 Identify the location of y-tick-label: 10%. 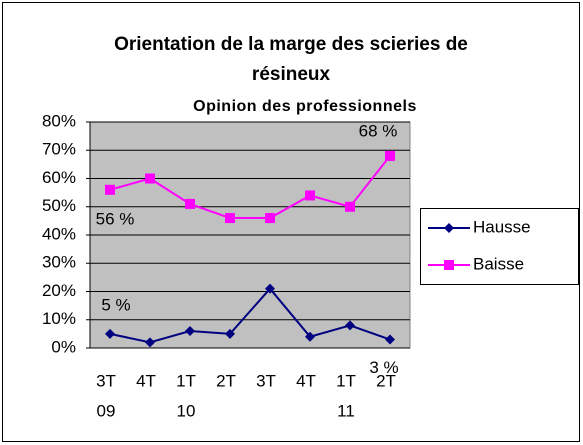
(59, 318).